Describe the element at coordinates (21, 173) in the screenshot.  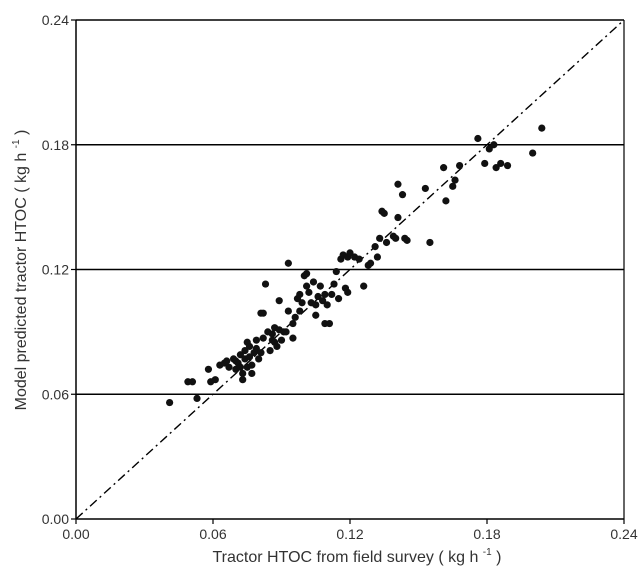
I see `y-axis-unit-open: ( kg h` at that location.